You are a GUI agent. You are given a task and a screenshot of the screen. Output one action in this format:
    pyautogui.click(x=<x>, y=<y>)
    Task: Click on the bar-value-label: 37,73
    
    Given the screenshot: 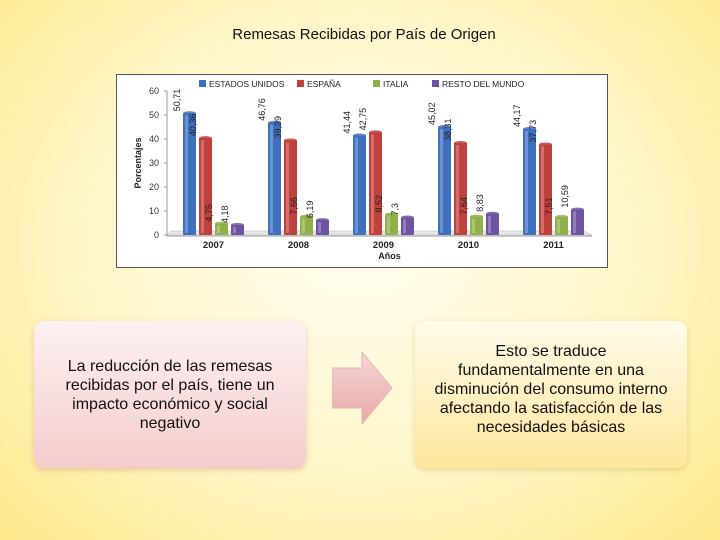 What is the action you would take?
    pyautogui.click(x=533, y=131)
    